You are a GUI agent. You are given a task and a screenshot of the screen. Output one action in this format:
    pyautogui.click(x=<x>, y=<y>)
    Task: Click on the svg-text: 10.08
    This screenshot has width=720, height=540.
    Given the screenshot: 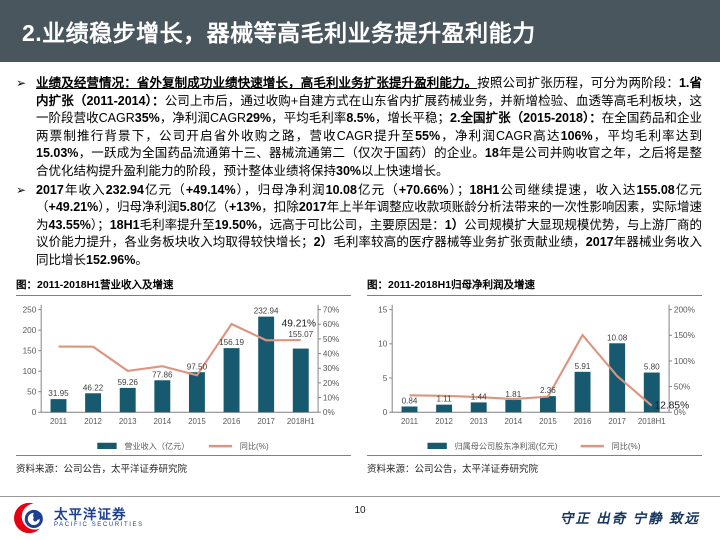 What is the action you would take?
    pyautogui.click(x=617, y=337)
    